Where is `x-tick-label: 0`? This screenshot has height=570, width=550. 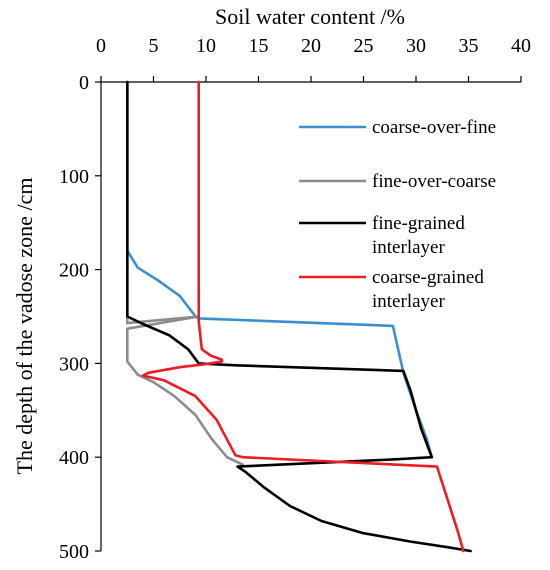 x-tick-label: 0 is located at coordinates (101, 46).